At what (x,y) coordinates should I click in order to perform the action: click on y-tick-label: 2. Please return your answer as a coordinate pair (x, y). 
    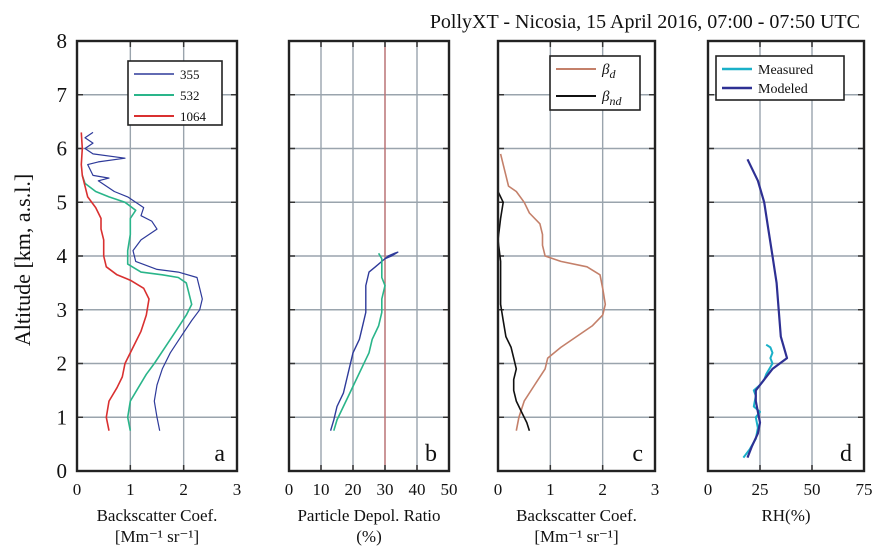
    Looking at the image, I should click on (62, 364).